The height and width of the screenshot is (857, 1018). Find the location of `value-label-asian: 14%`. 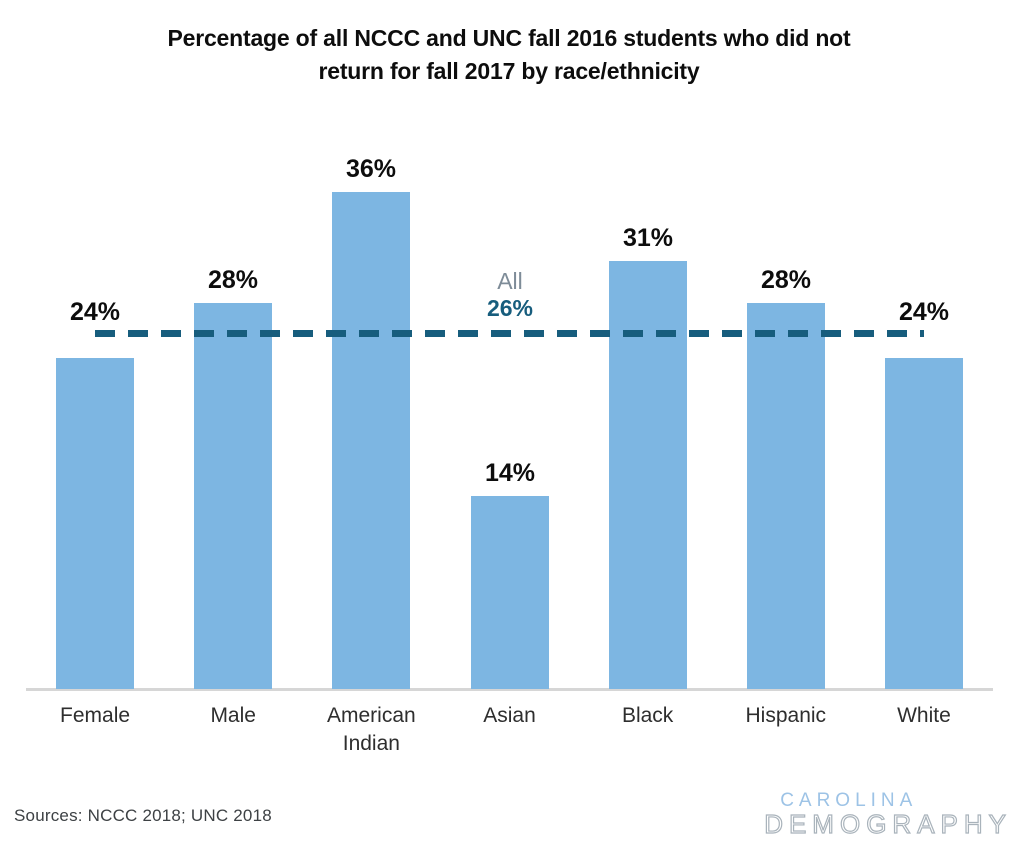

value-label-asian: 14% is located at coordinates (510, 473).